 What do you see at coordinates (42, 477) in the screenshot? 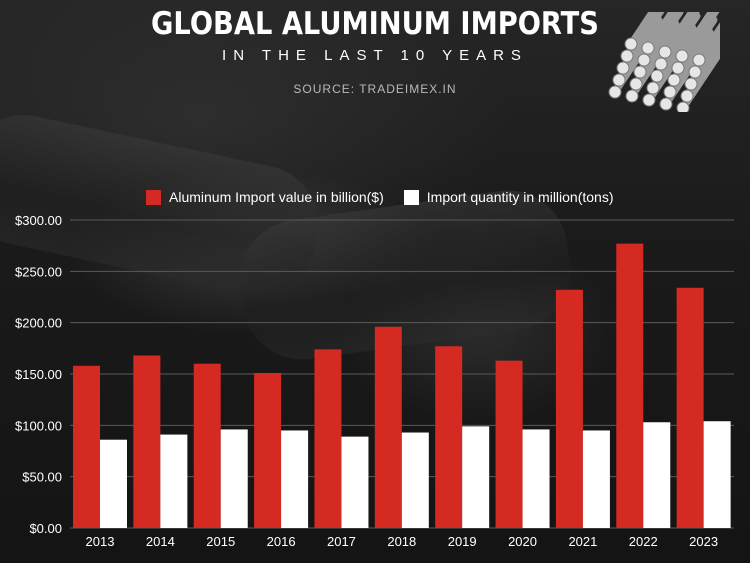
I see `y-tick-label: $50.00` at bounding box center [42, 477].